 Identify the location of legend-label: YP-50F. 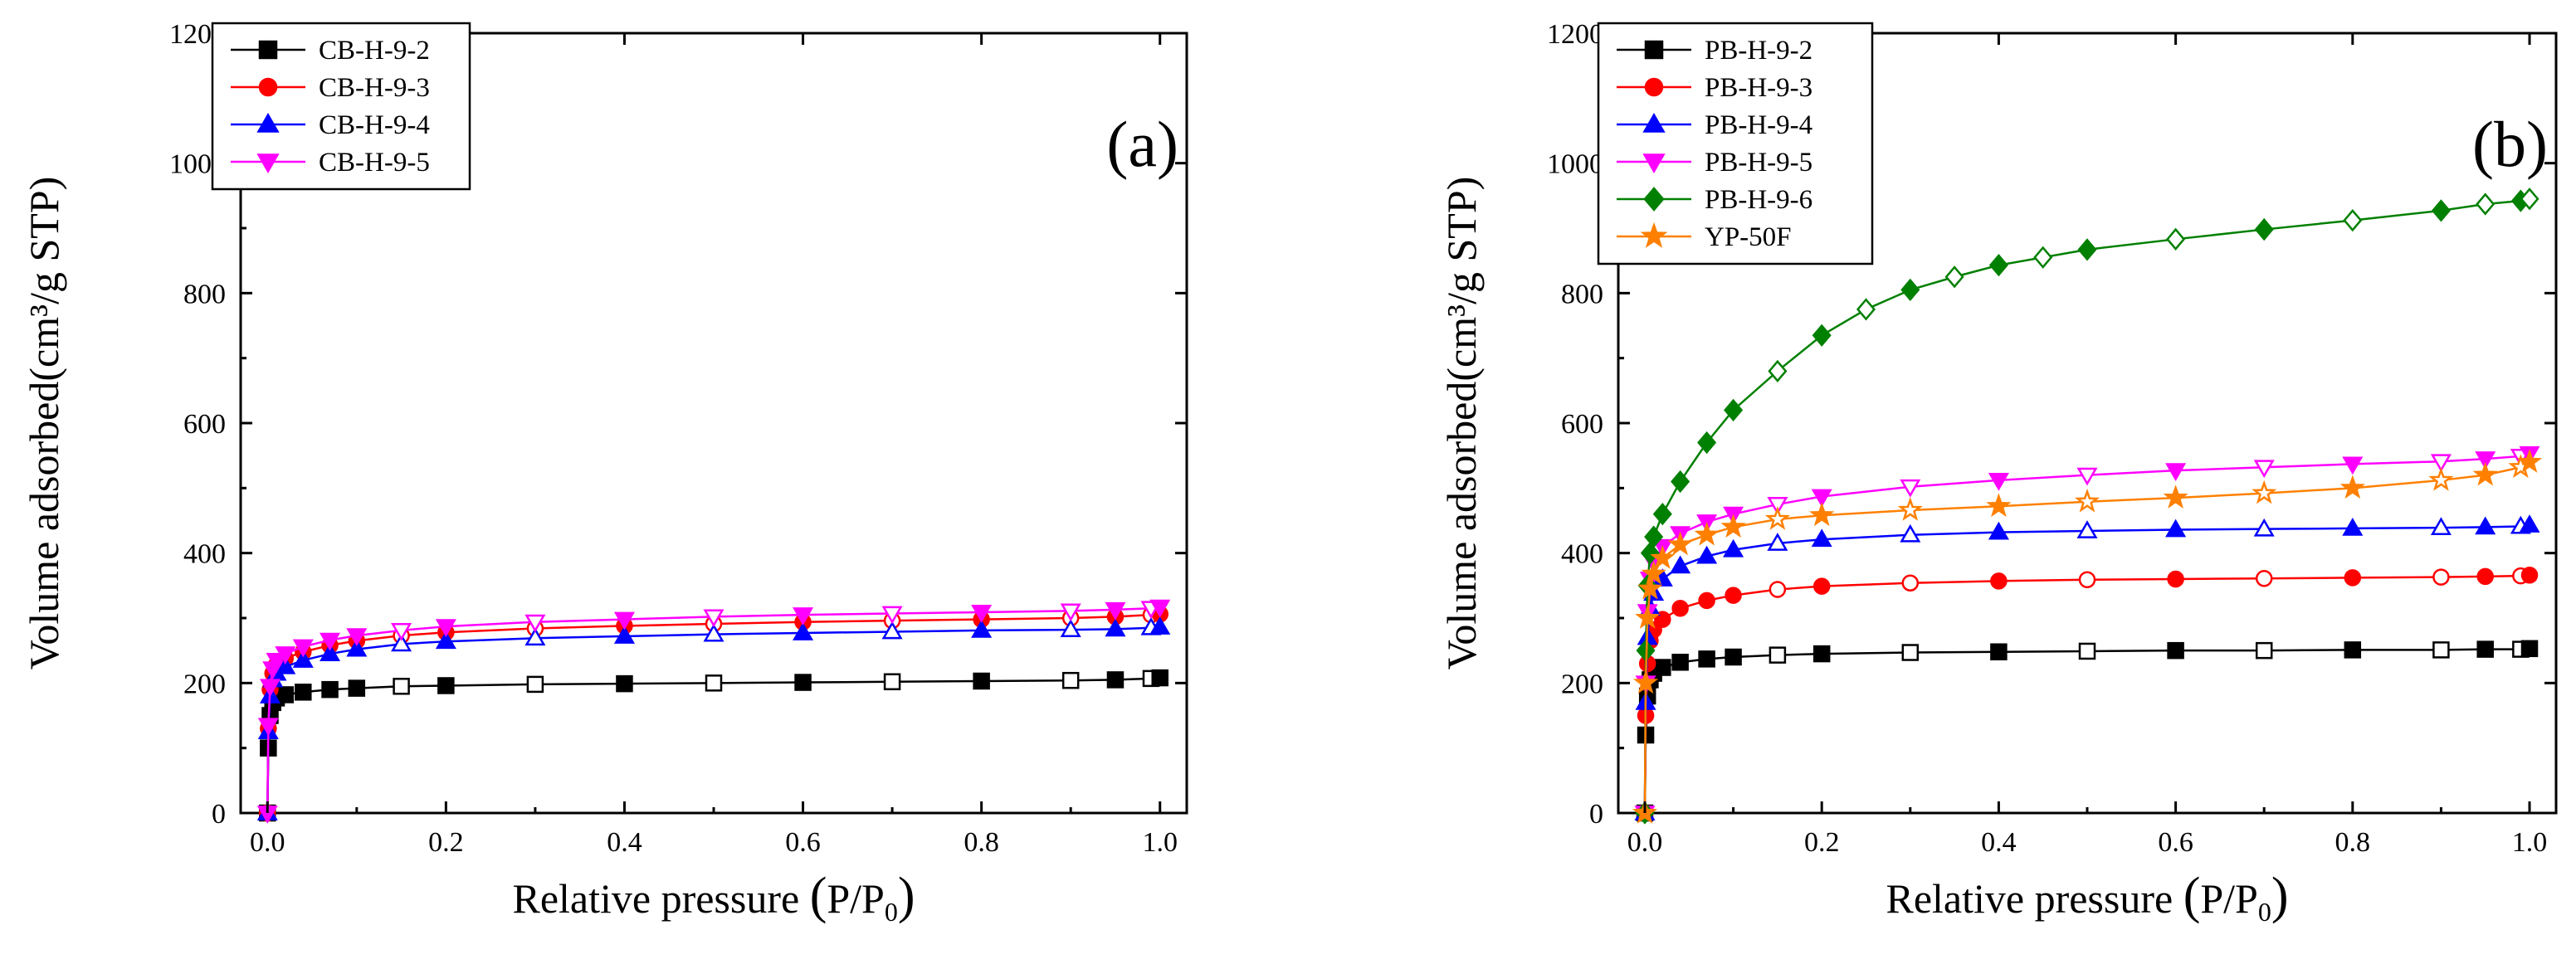
(1749, 237).